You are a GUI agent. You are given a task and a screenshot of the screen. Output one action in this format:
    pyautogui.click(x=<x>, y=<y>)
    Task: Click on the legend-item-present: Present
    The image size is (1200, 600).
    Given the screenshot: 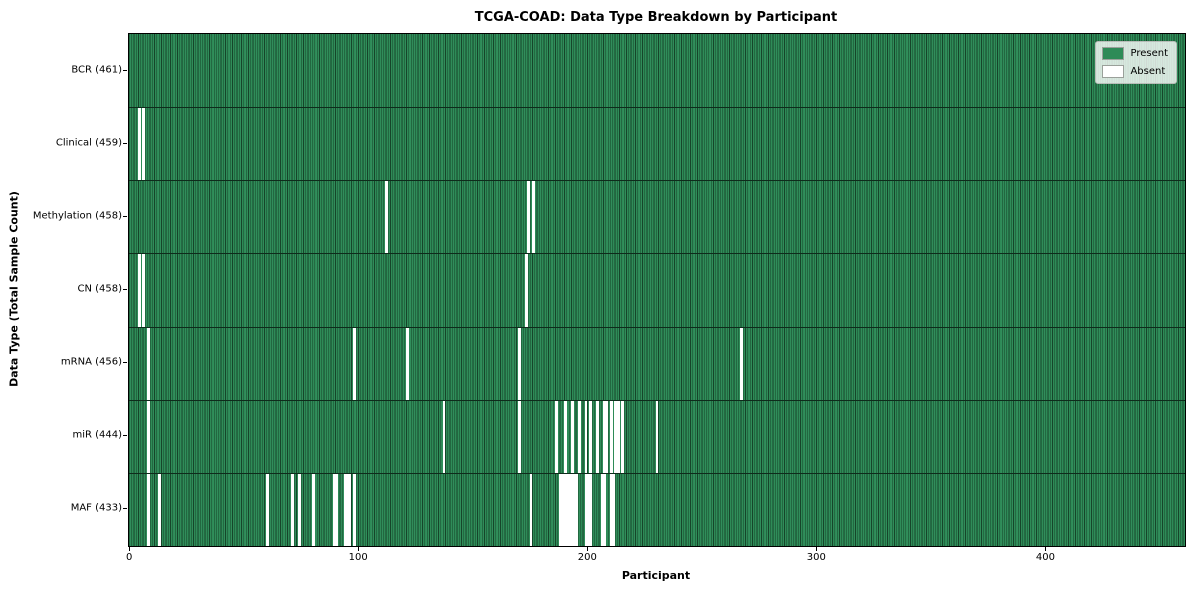 What is the action you would take?
    pyautogui.click(x=1135, y=53)
    